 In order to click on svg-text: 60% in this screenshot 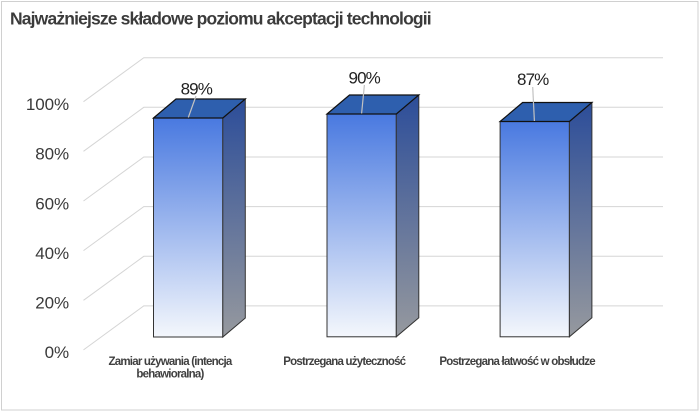, I will do `click(52, 203)`.